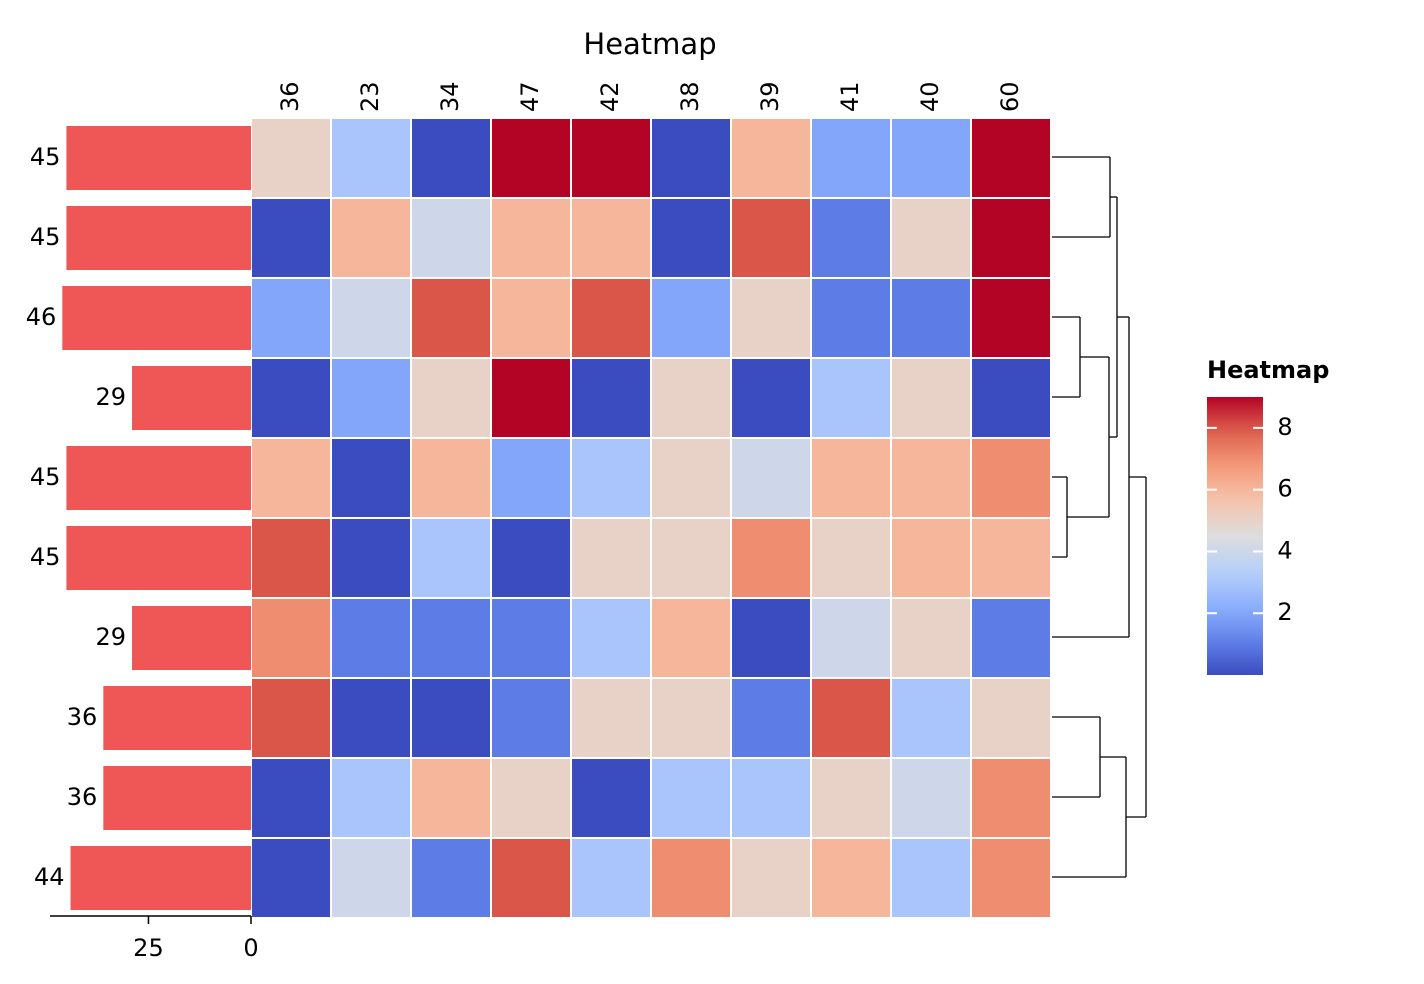 Image resolution: width=1424 pixels, height=984 pixels. What do you see at coordinates (450, 96) in the screenshot?
I see `column-label: 34` at bounding box center [450, 96].